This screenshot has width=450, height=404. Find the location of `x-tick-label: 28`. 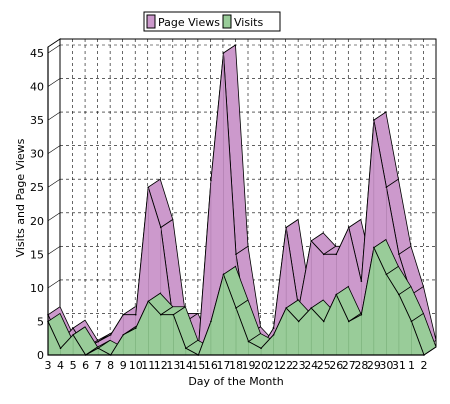

x-tick-label: 28 is located at coordinates (361, 365).